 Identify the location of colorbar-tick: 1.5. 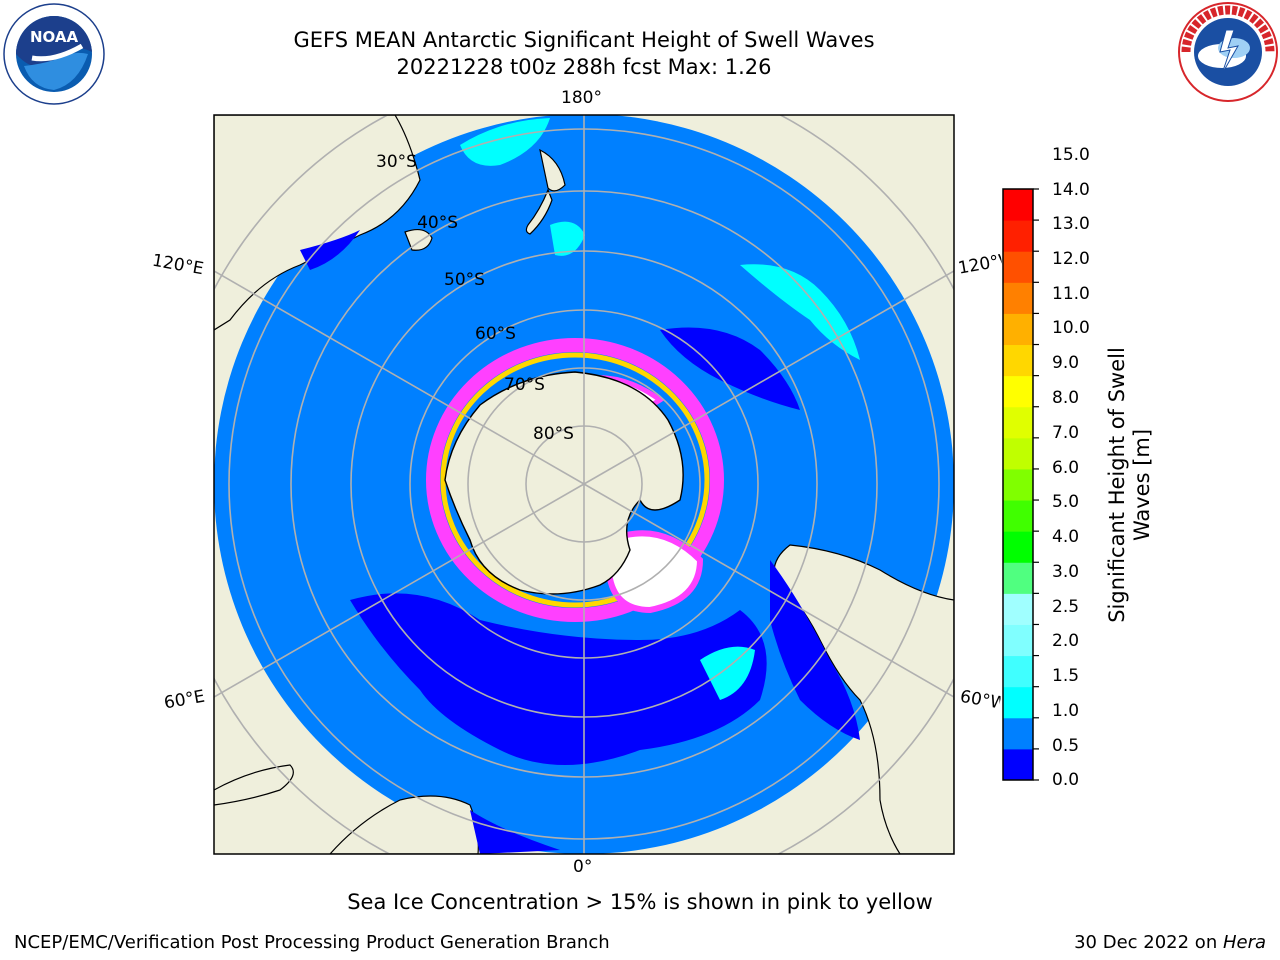
(1066, 676).